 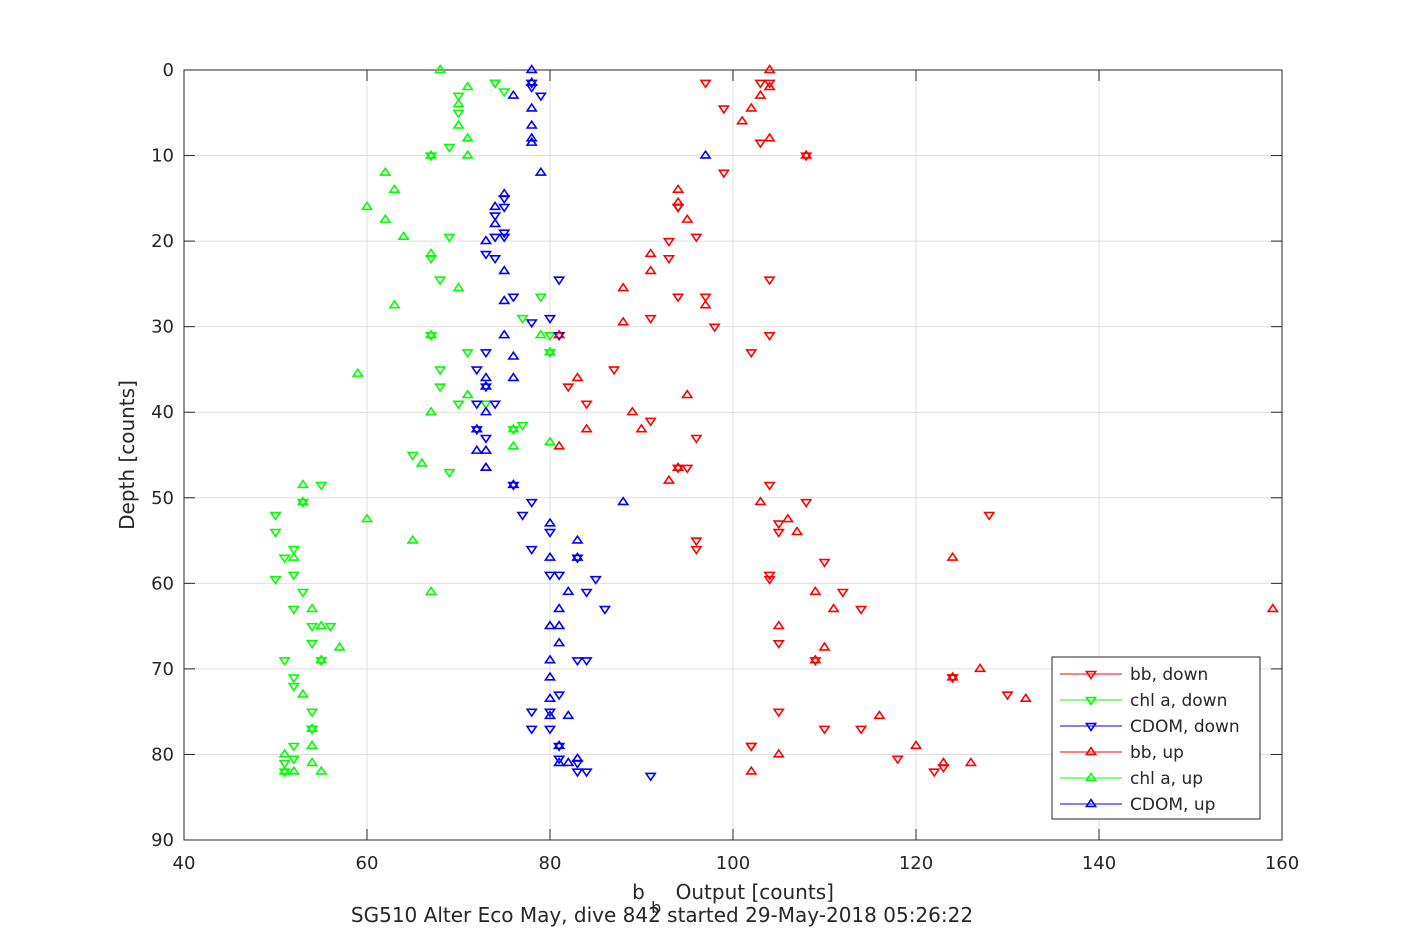 What do you see at coordinates (1166, 779) in the screenshot?
I see `legend-label: chl a, up` at bounding box center [1166, 779].